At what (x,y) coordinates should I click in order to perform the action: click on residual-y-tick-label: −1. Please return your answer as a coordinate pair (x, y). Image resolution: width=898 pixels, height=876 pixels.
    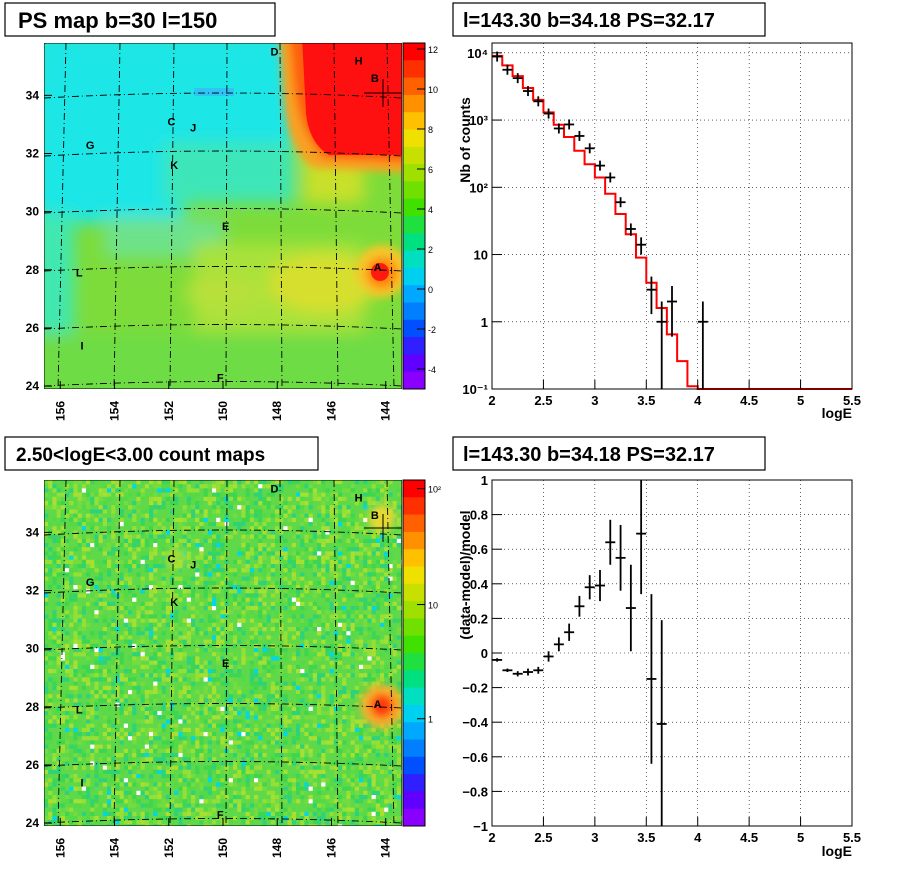
    Looking at the image, I should click on (480, 826).